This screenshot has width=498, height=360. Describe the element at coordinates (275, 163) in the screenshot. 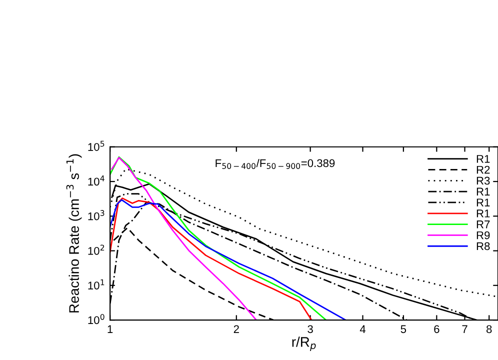

I see `annotation: F$_{50−400}$/F$_{50−900}$=0.389` at that location.